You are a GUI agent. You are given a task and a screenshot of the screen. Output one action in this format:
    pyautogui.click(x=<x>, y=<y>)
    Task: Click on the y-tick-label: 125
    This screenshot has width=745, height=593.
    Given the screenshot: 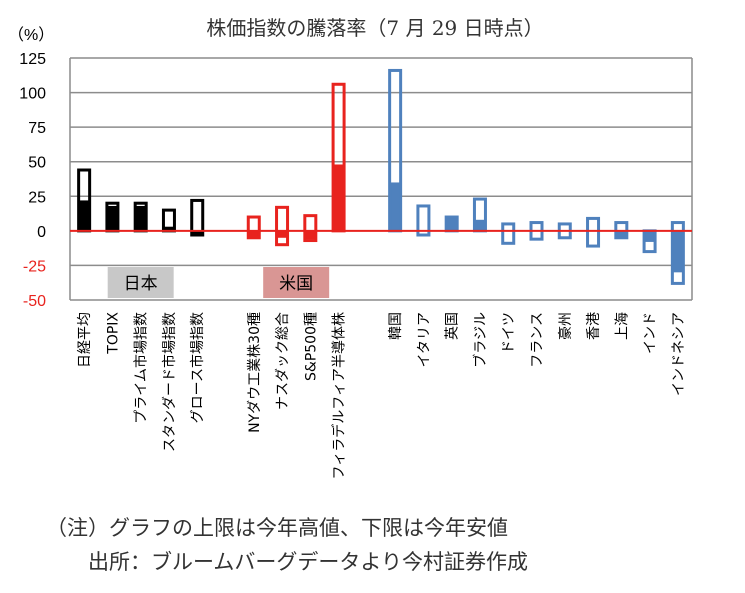 What is the action you would take?
    pyautogui.click(x=32, y=59)
    